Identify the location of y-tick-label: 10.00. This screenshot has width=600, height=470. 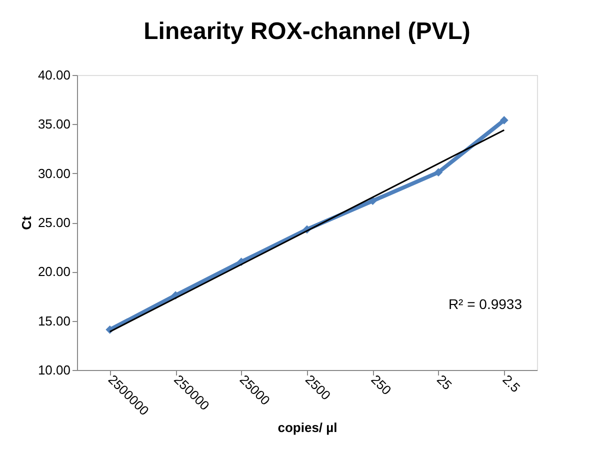
(54, 370).